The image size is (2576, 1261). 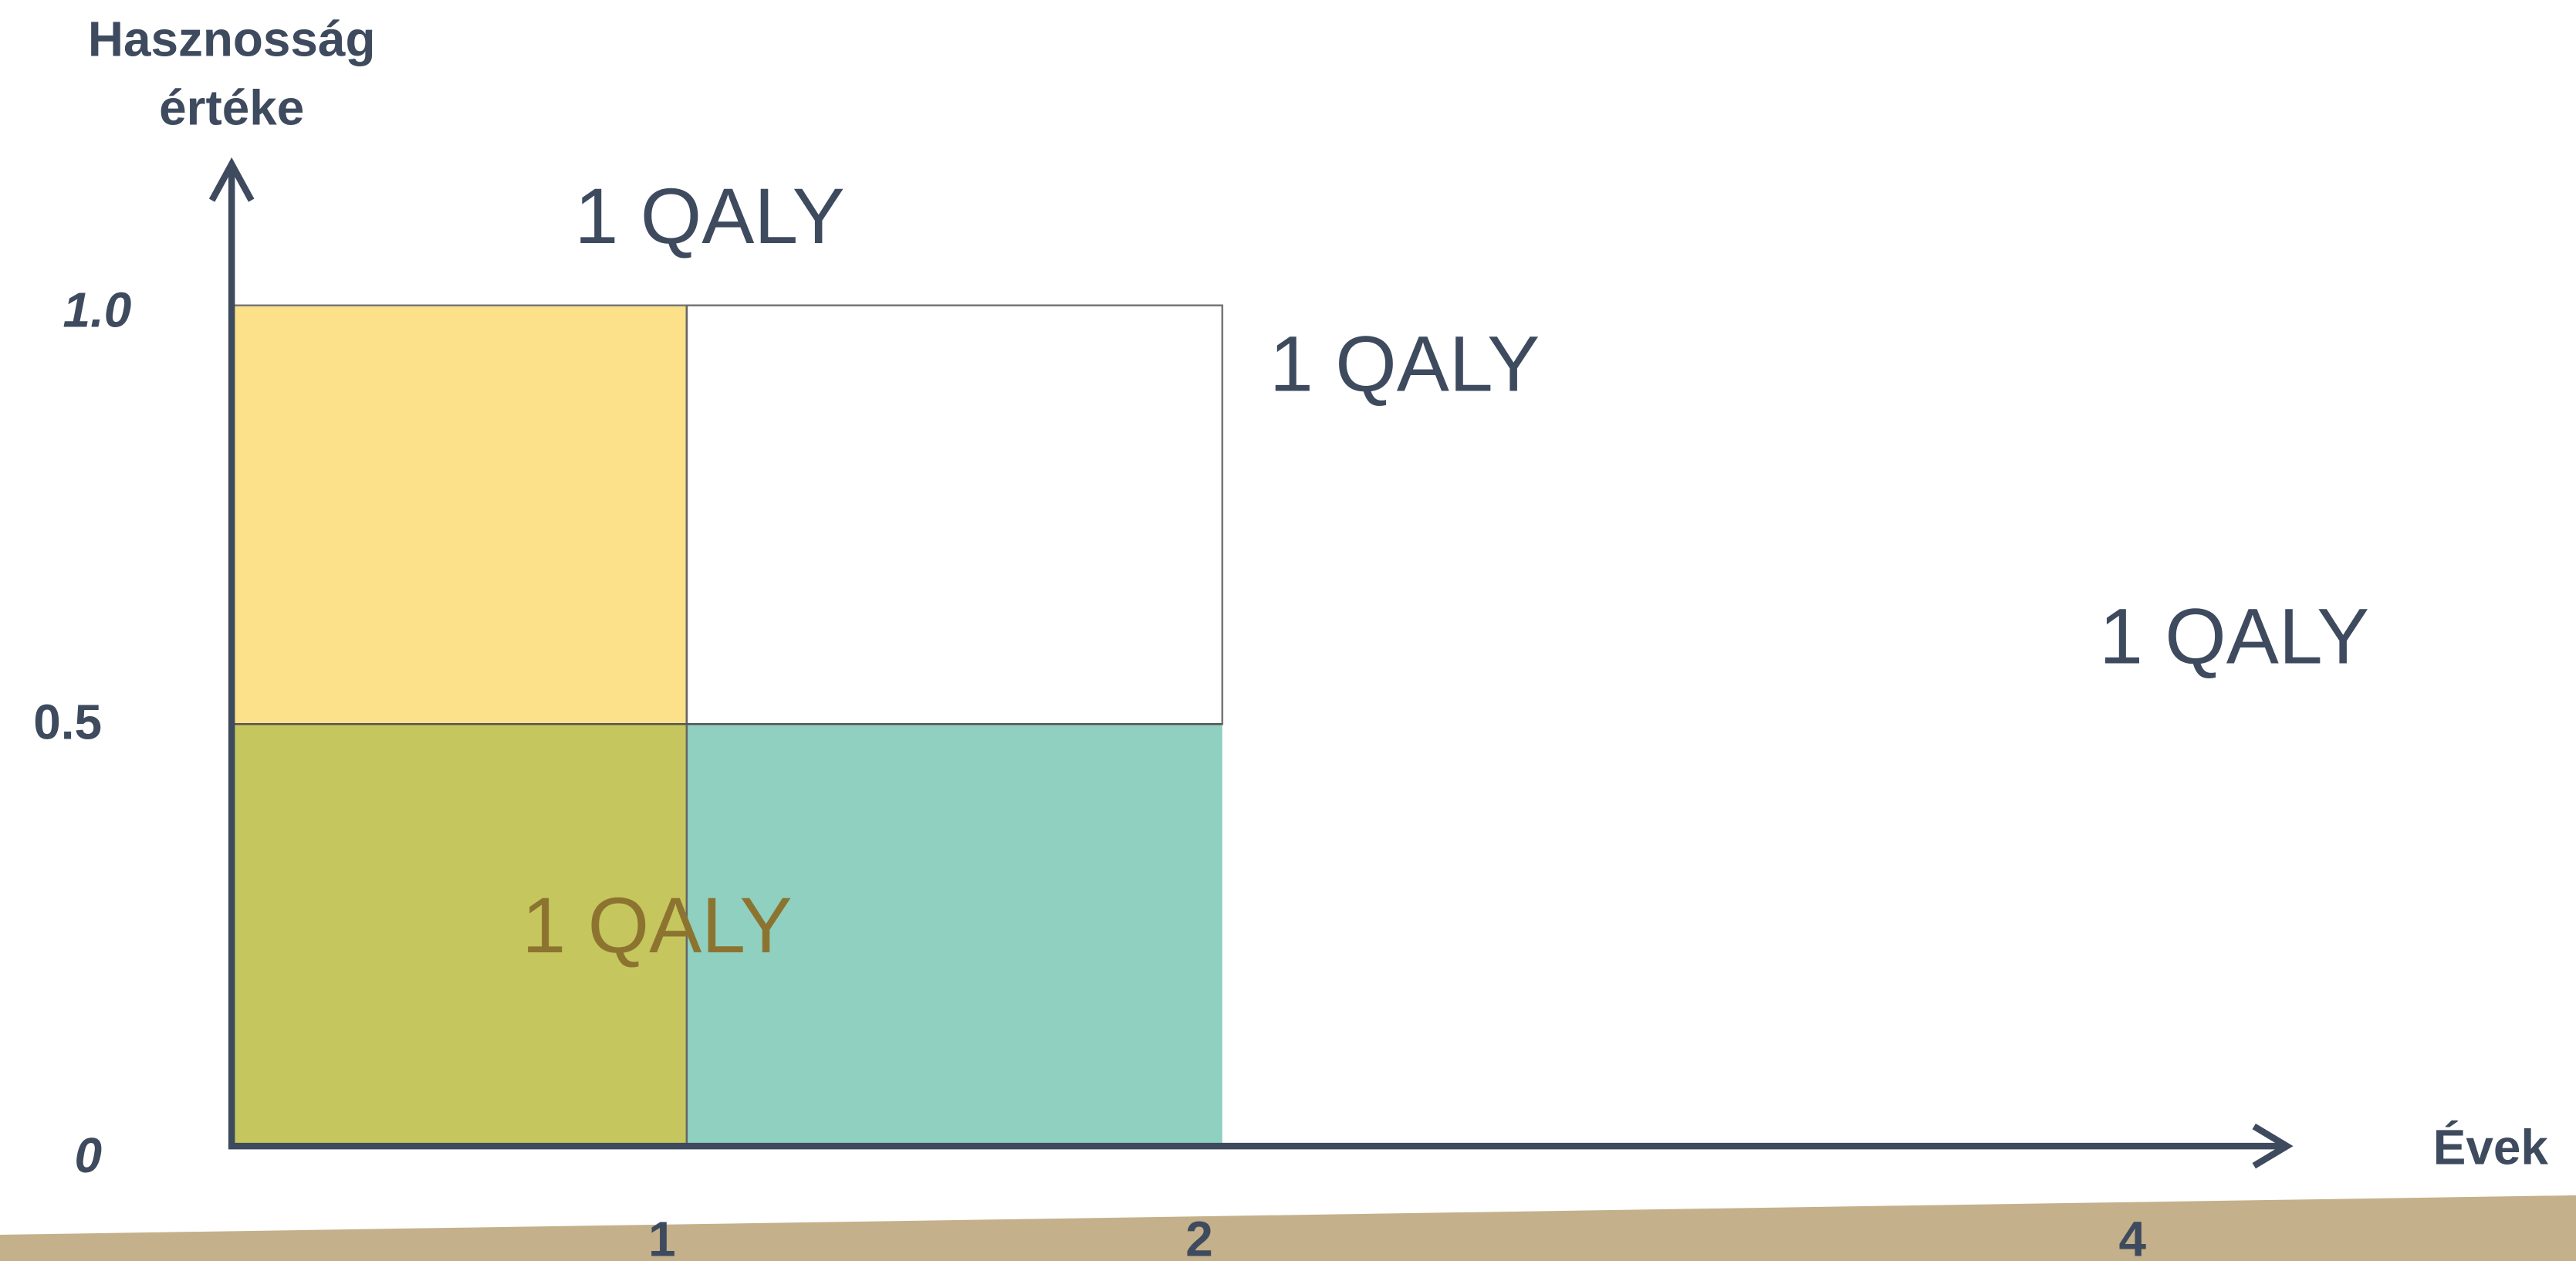 What do you see at coordinates (1288, 1228) in the screenshot?
I see `floor-band` at bounding box center [1288, 1228].